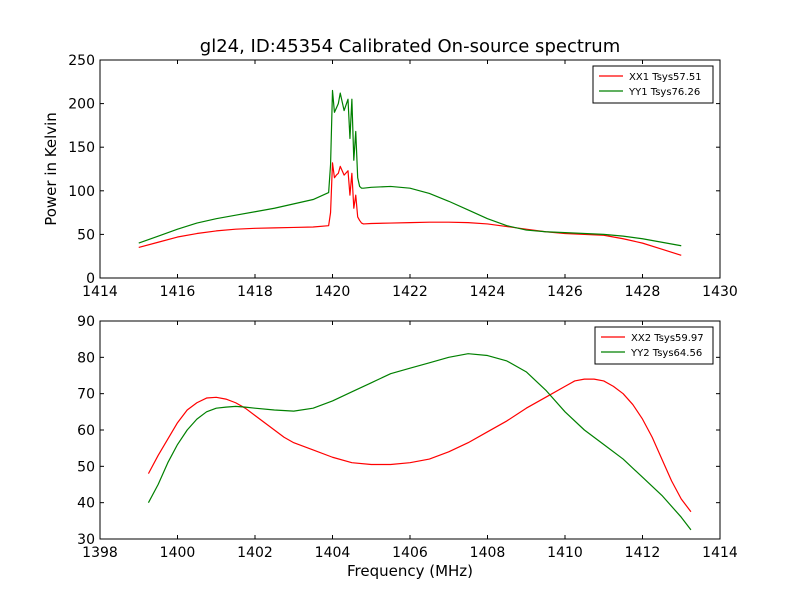 The width and height of the screenshot is (800, 604). What do you see at coordinates (488, 292) in the screenshot?
I see `x-tick-label: 1424` at bounding box center [488, 292].